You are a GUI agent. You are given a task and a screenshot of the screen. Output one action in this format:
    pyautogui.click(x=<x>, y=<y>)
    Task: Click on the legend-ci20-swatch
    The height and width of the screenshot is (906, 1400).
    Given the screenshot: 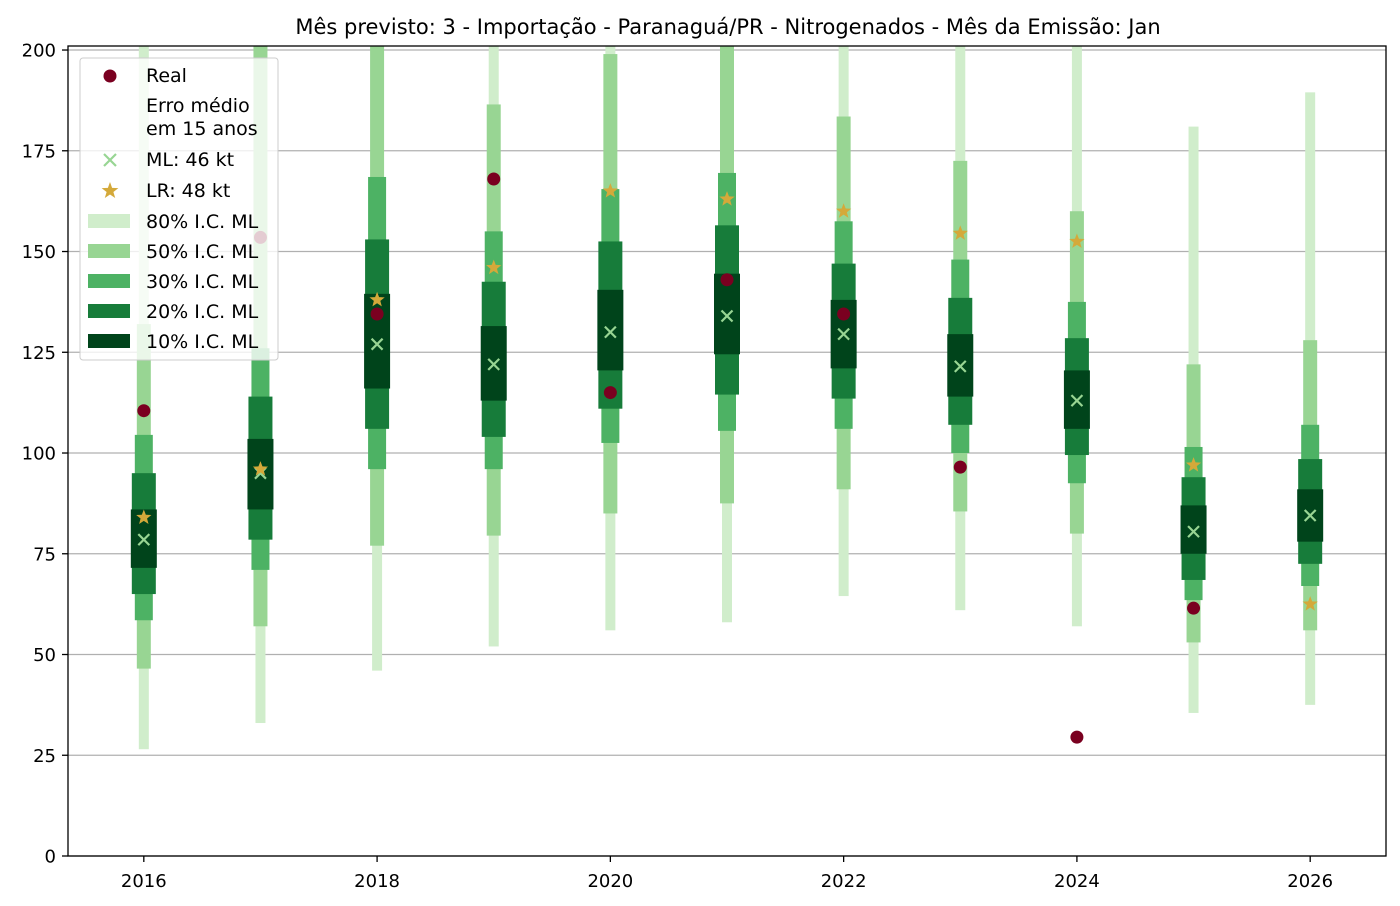 What is the action you would take?
    pyautogui.click(x=109, y=311)
    